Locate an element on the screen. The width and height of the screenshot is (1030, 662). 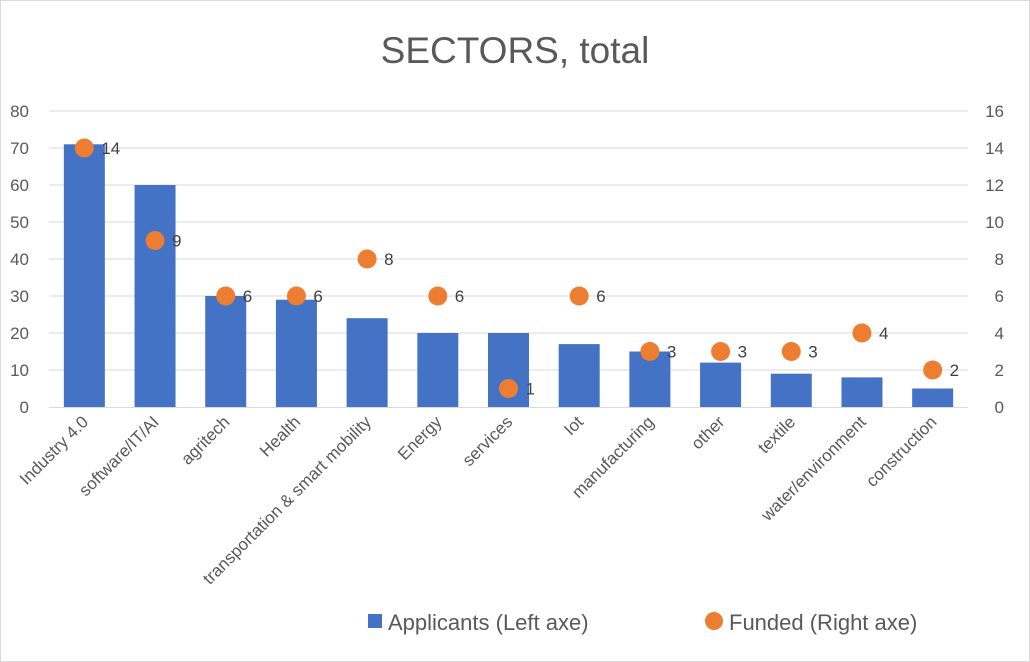
data-label: 4 is located at coordinates (883, 333).